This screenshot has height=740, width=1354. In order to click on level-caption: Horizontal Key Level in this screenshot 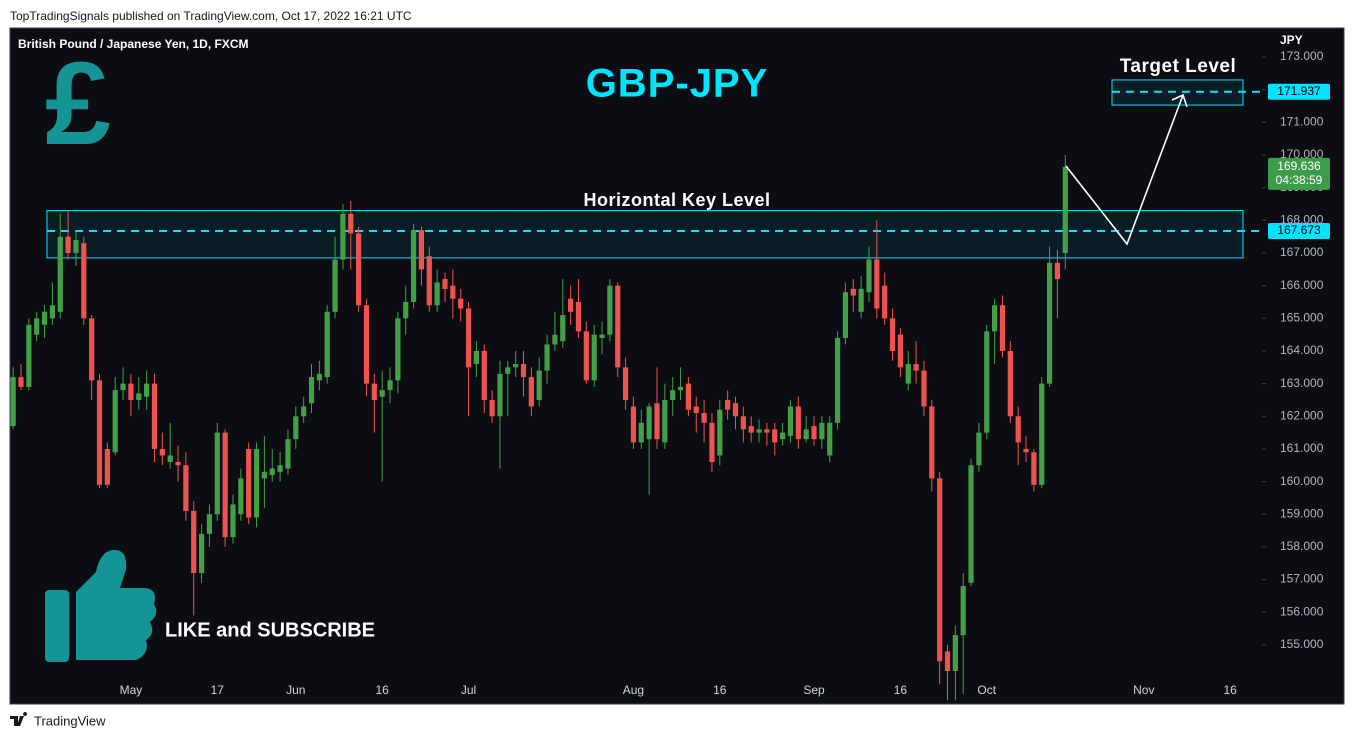, I will do `click(676, 200)`.